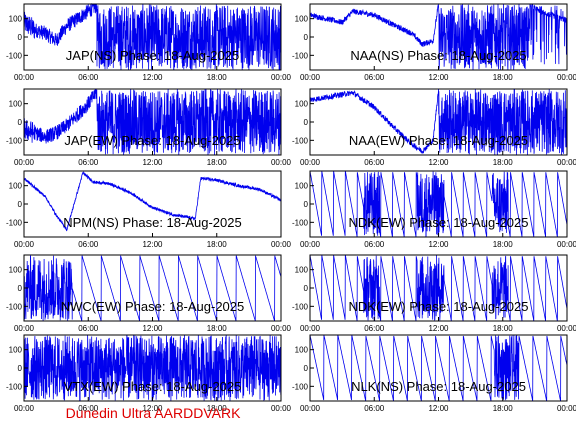 The width and height of the screenshot is (576, 432). What do you see at coordinates (153, 386) in the screenshot?
I see `panel-title: VTX(EW) Phase: 18-Aug-2025` at bounding box center [153, 386].